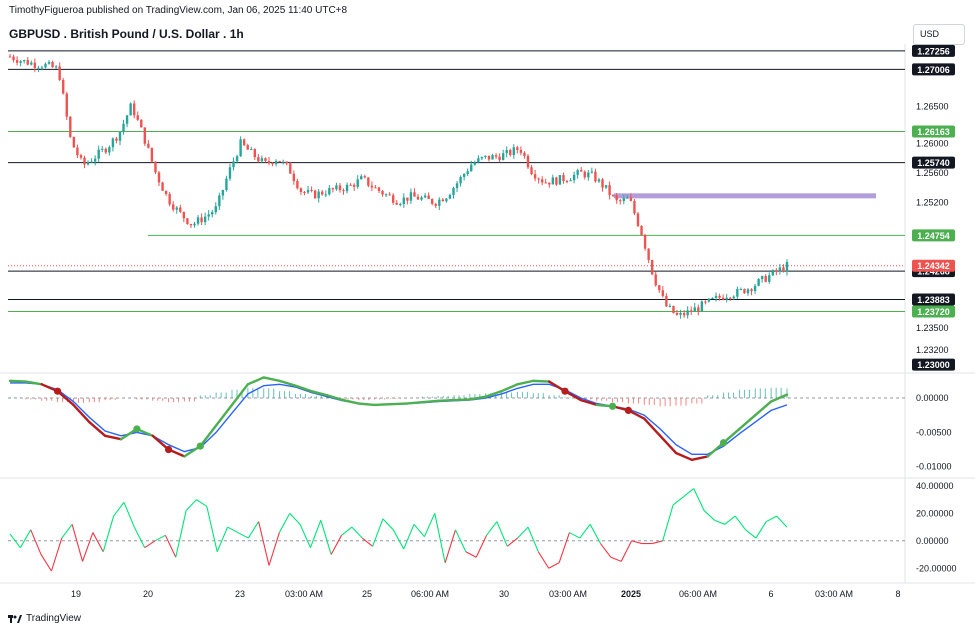 The image size is (975, 631). I want to click on price-level-label: 1.25740, so click(933, 163).